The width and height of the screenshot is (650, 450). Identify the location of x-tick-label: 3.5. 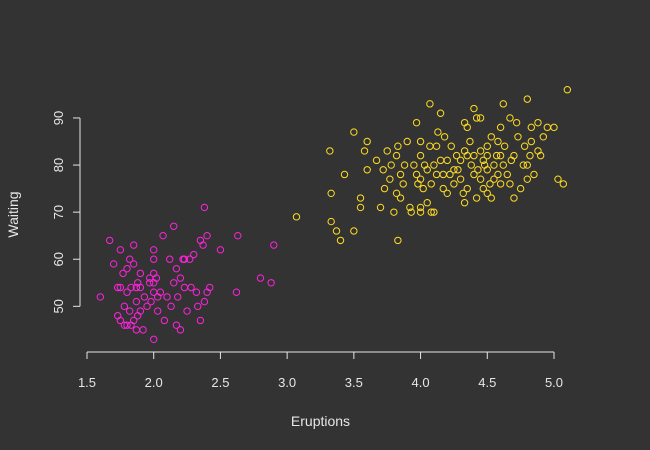
(354, 382).